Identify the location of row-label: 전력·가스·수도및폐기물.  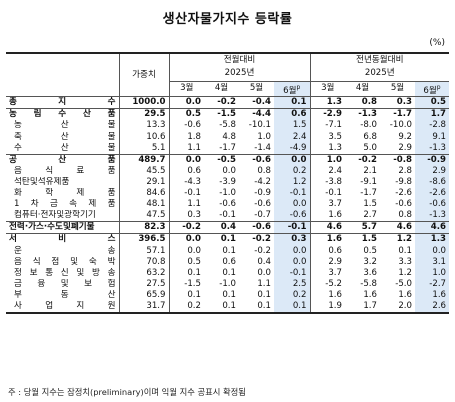
(62, 227).